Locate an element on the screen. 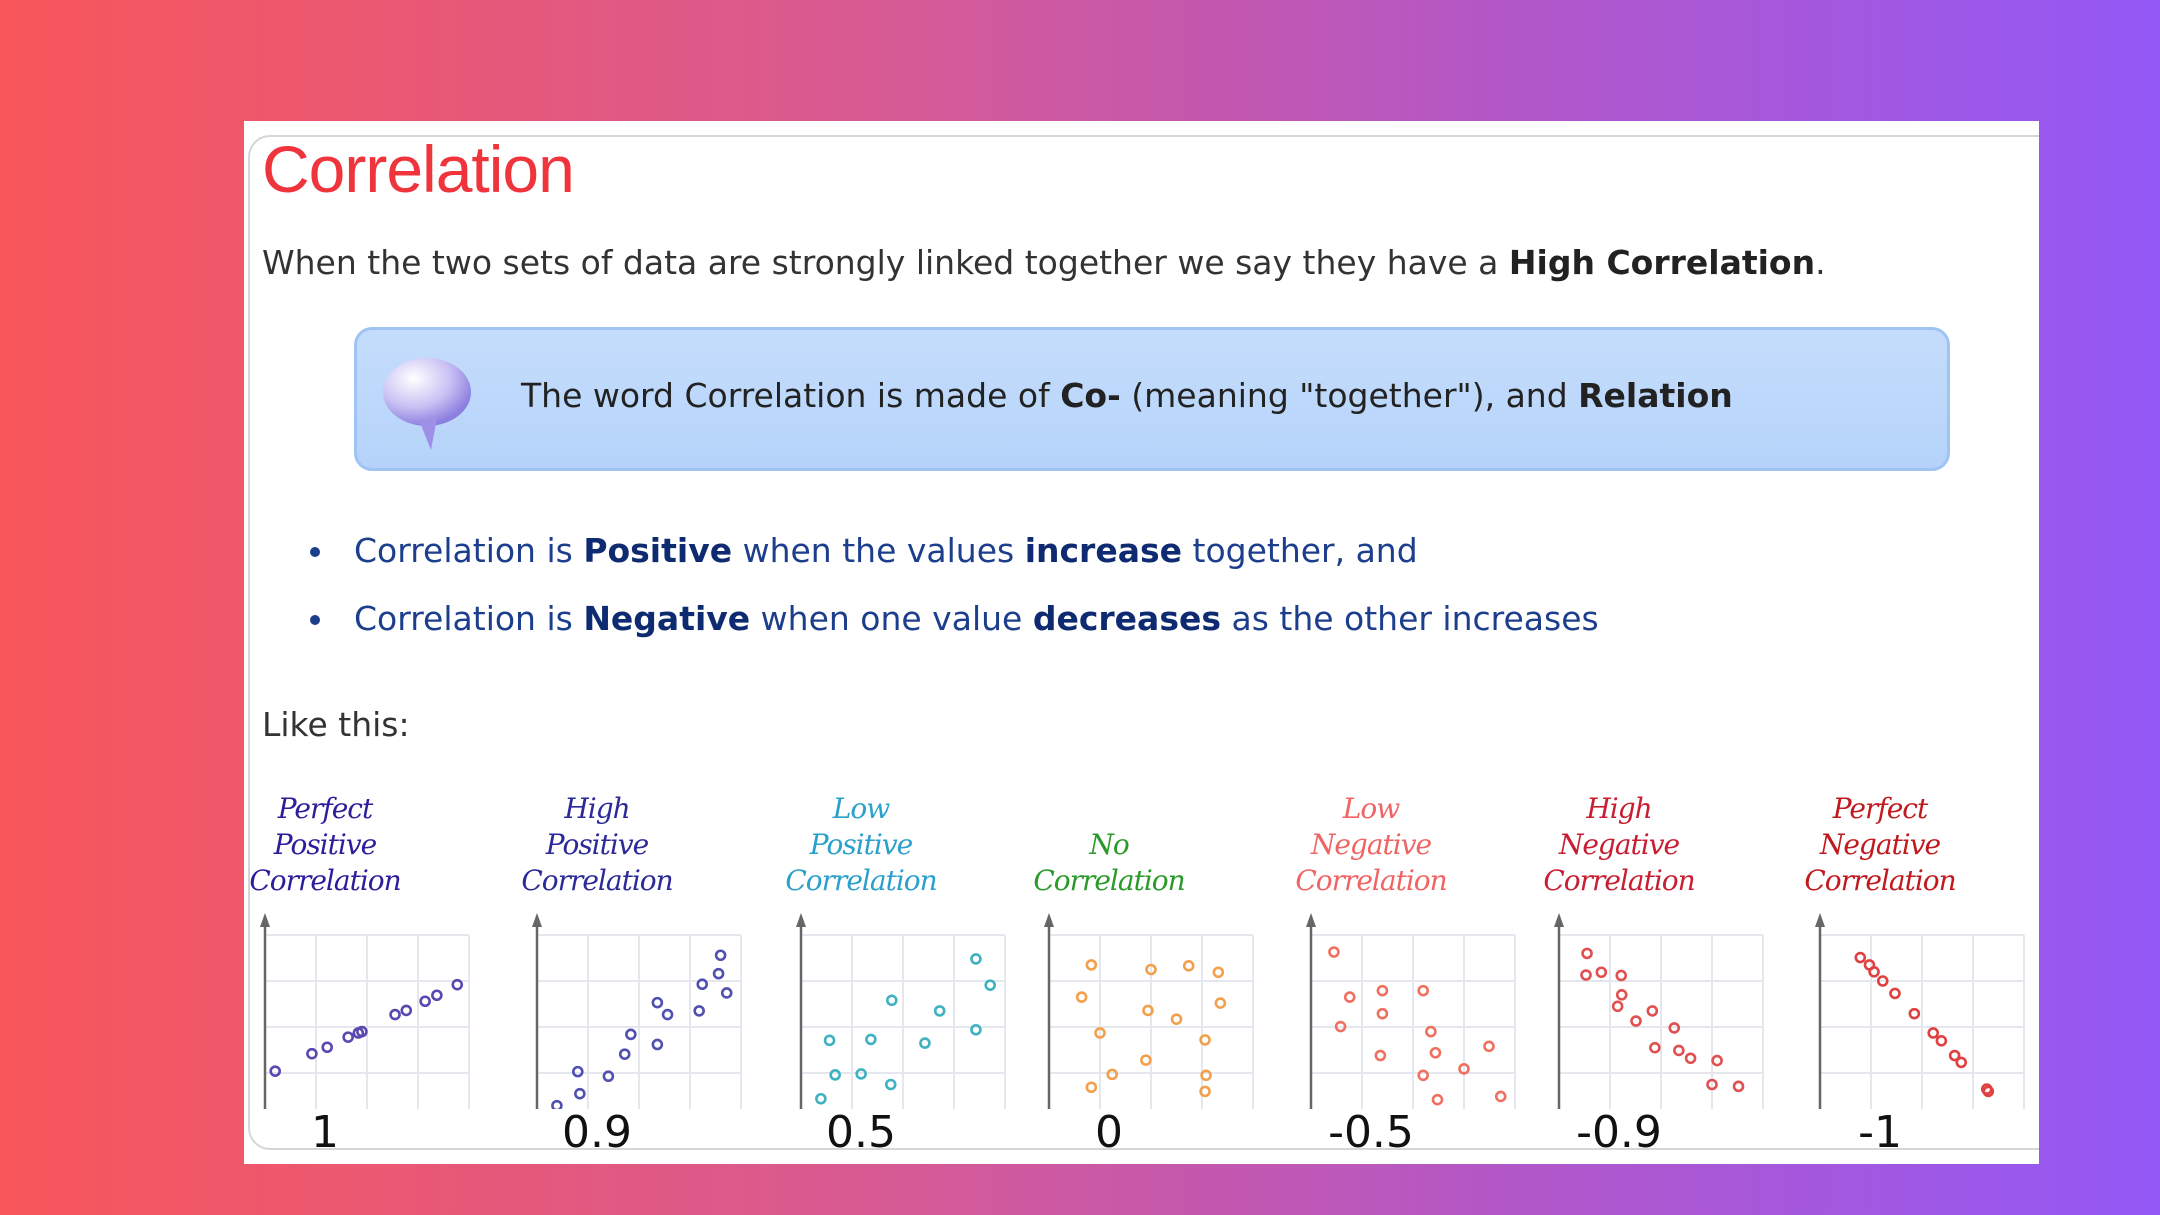  speech-bubble-icon is located at coordinates (427, 404).